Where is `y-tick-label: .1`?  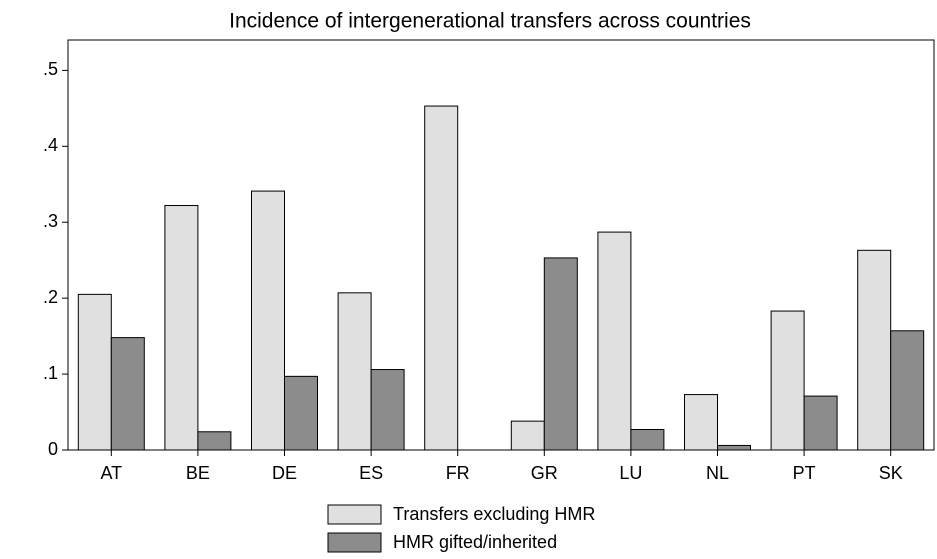 y-tick-label: .1 is located at coordinates (50, 373).